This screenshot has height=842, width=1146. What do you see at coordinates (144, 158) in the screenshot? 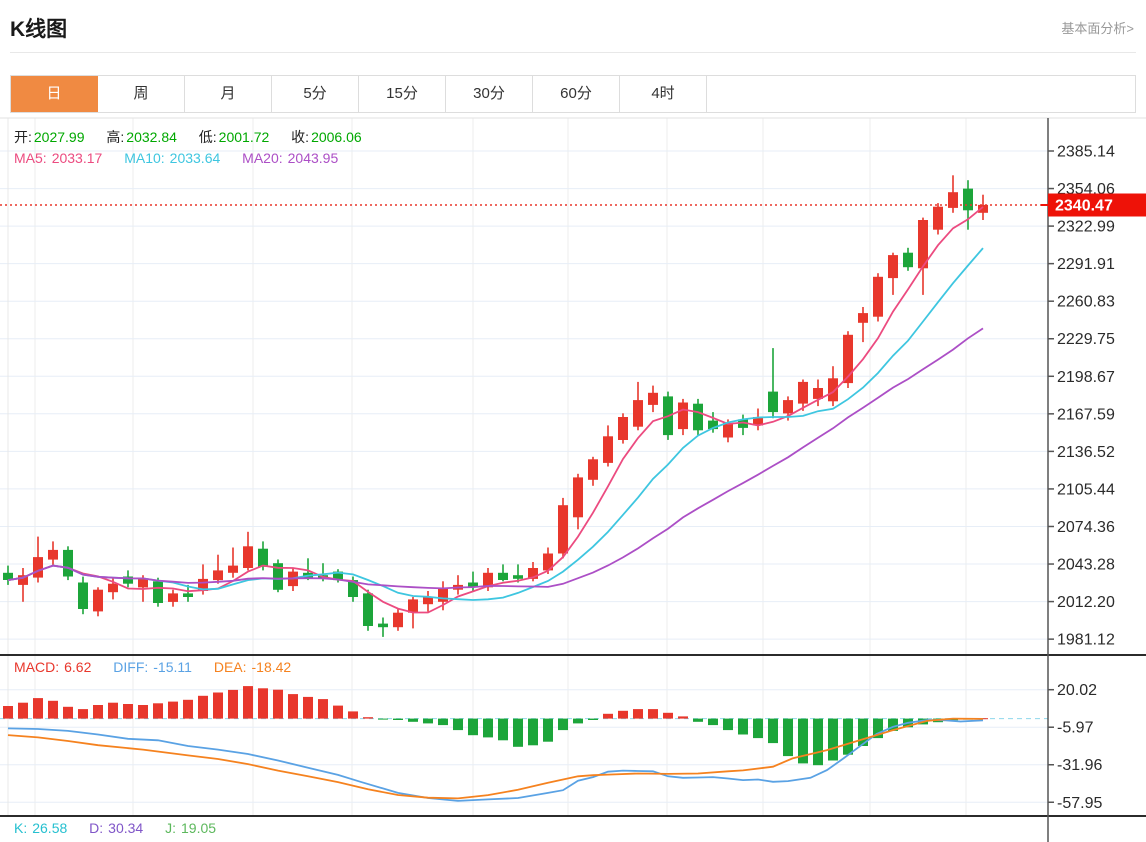
I see `ma10-label: MA10:` at bounding box center [144, 158].